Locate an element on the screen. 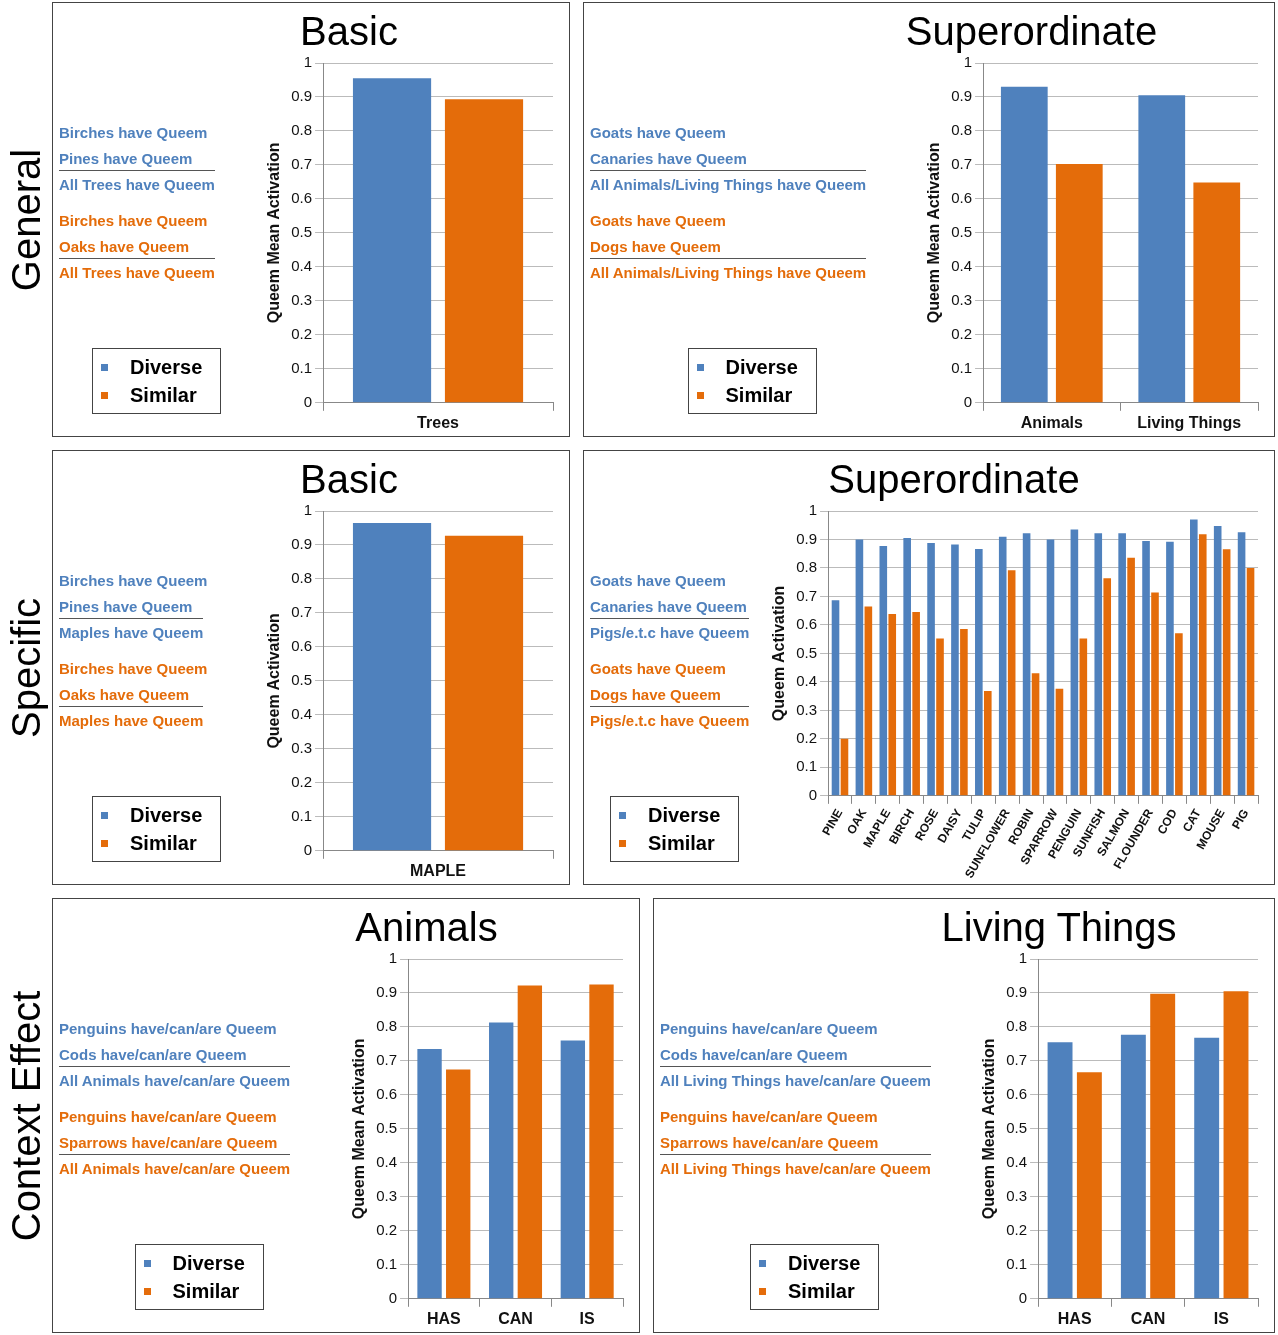 This screenshot has width=1278, height=1335. chart-title: Basic is located at coordinates (349, 31).